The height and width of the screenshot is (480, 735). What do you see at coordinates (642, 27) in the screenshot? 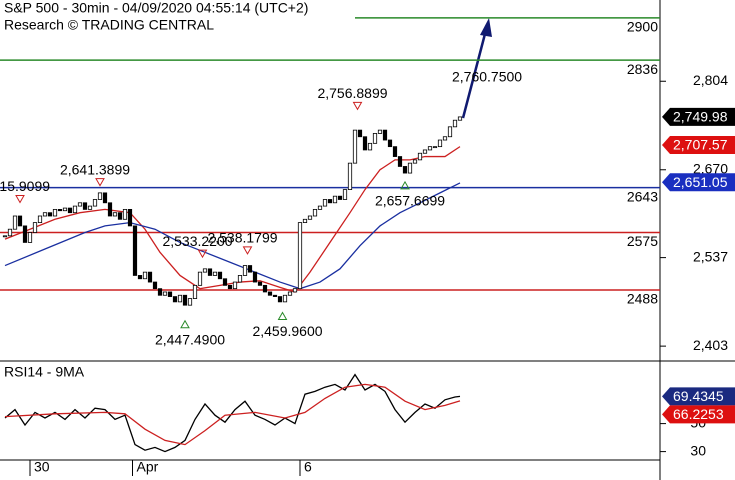
I see `level-label: 2900` at bounding box center [642, 27].